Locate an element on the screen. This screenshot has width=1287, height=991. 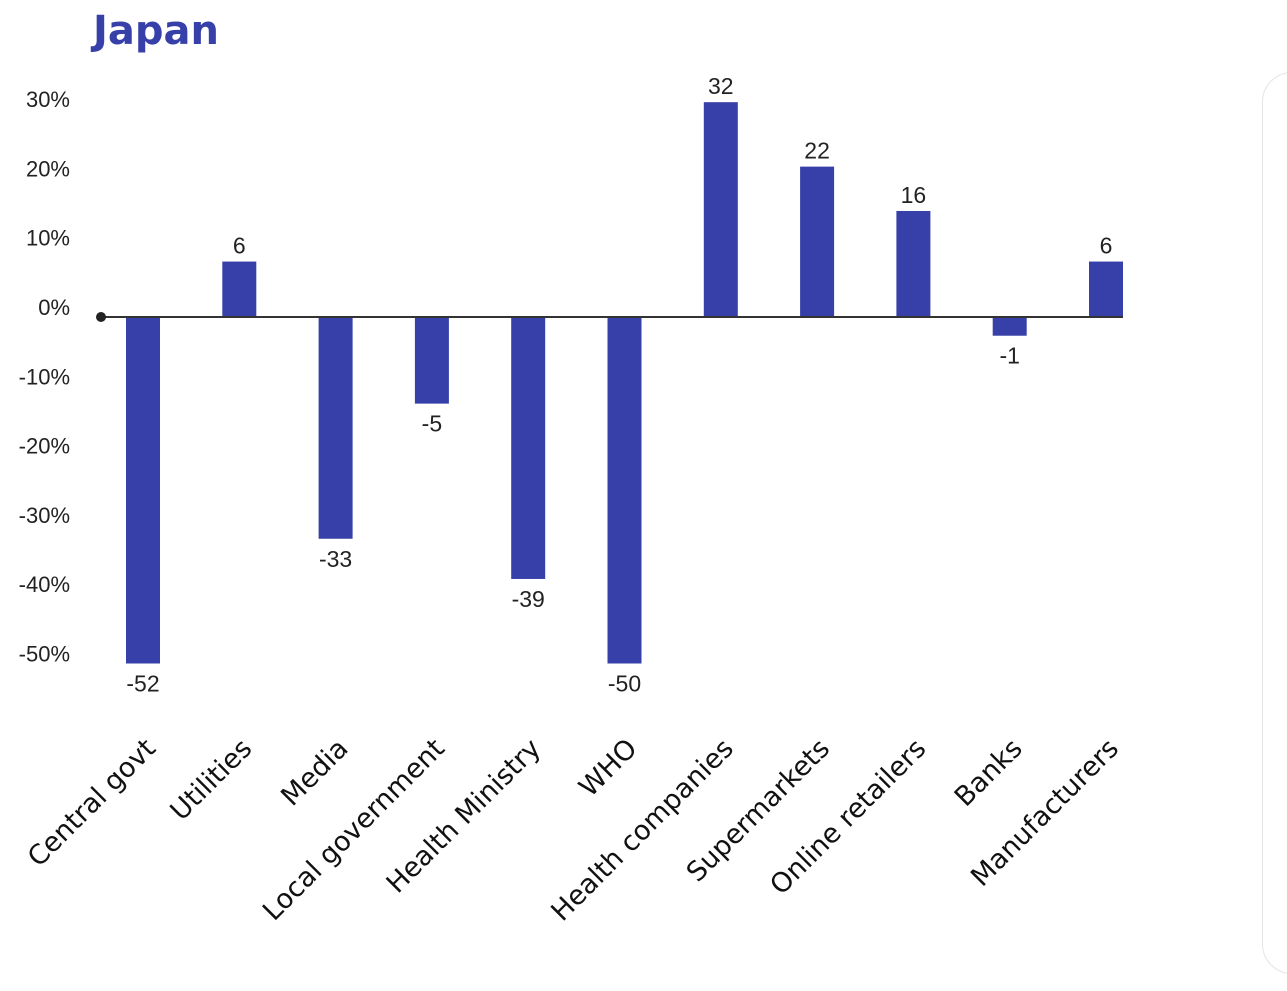
y-tick-label: -50% is located at coordinates (44, 654).